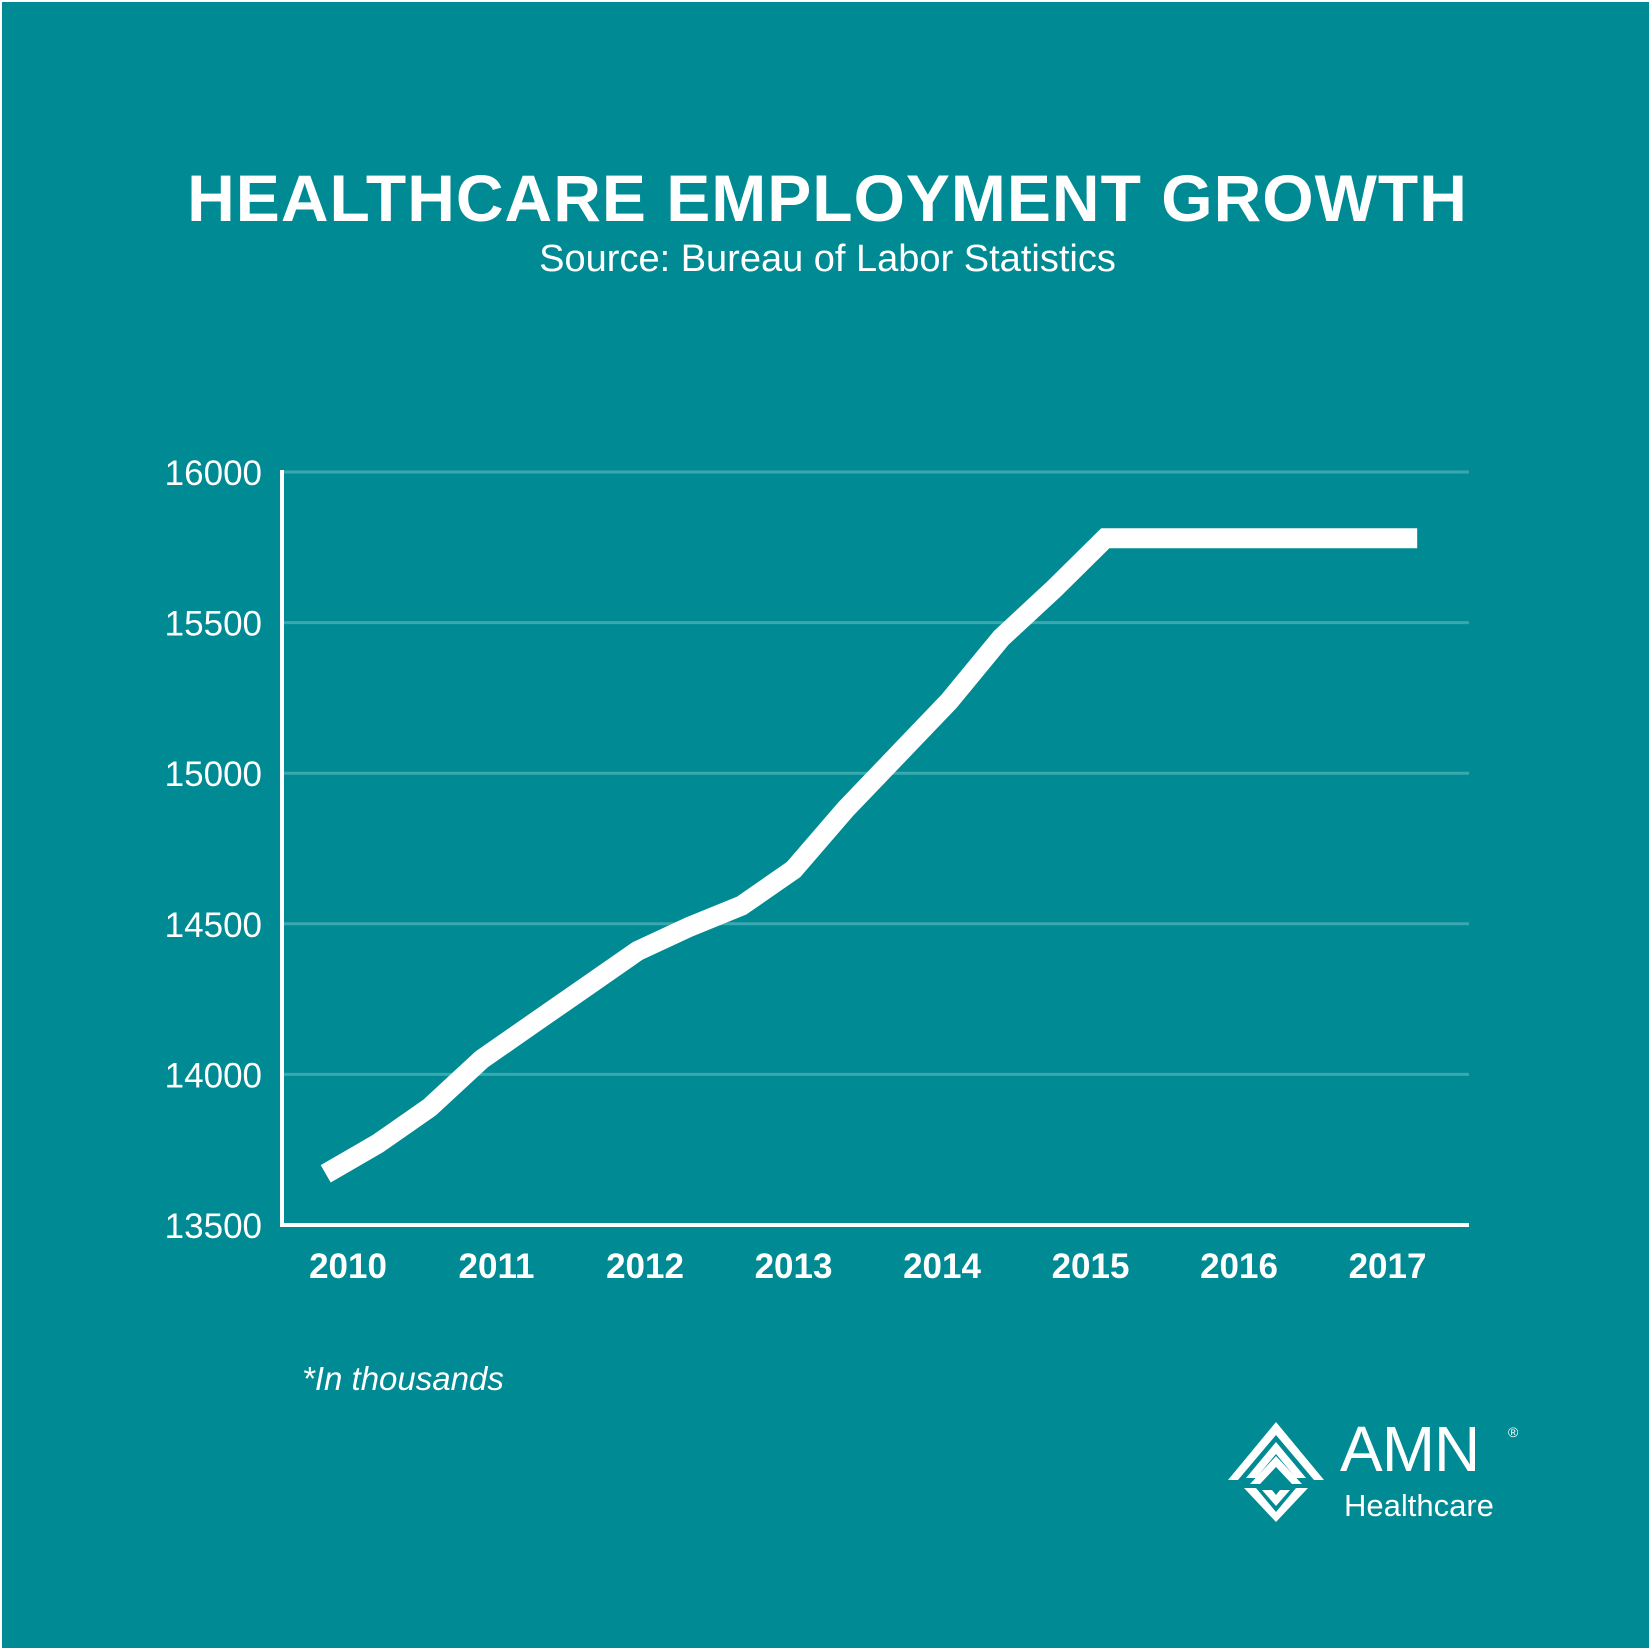 Image resolution: width=1651 pixels, height=1652 pixels. I want to click on y-tick-label: 14500, so click(213, 925).